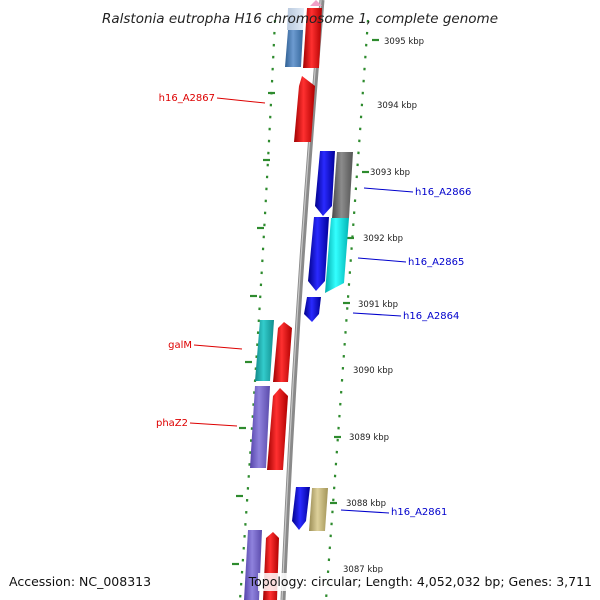 The width and height of the screenshot is (600, 600). What do you see at coordinates (342, 185) in the screenshot?
I see `gene-feature-h16-a2866` at bounding box center [342, 185].